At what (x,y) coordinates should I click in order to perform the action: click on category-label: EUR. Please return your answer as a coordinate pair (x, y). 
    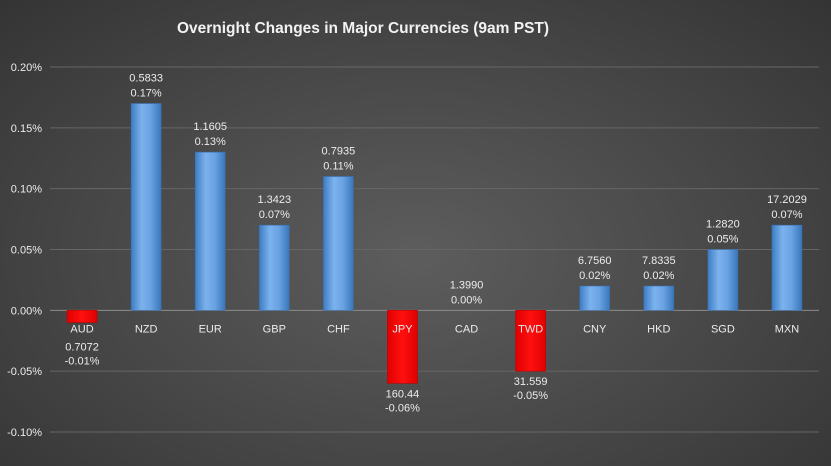
    Looking at the image, I should click on (210, 329).